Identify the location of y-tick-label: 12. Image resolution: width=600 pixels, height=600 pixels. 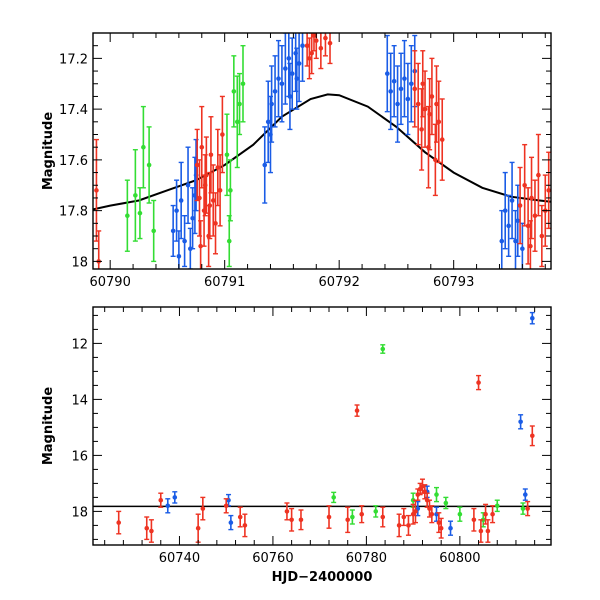
(79, 344).